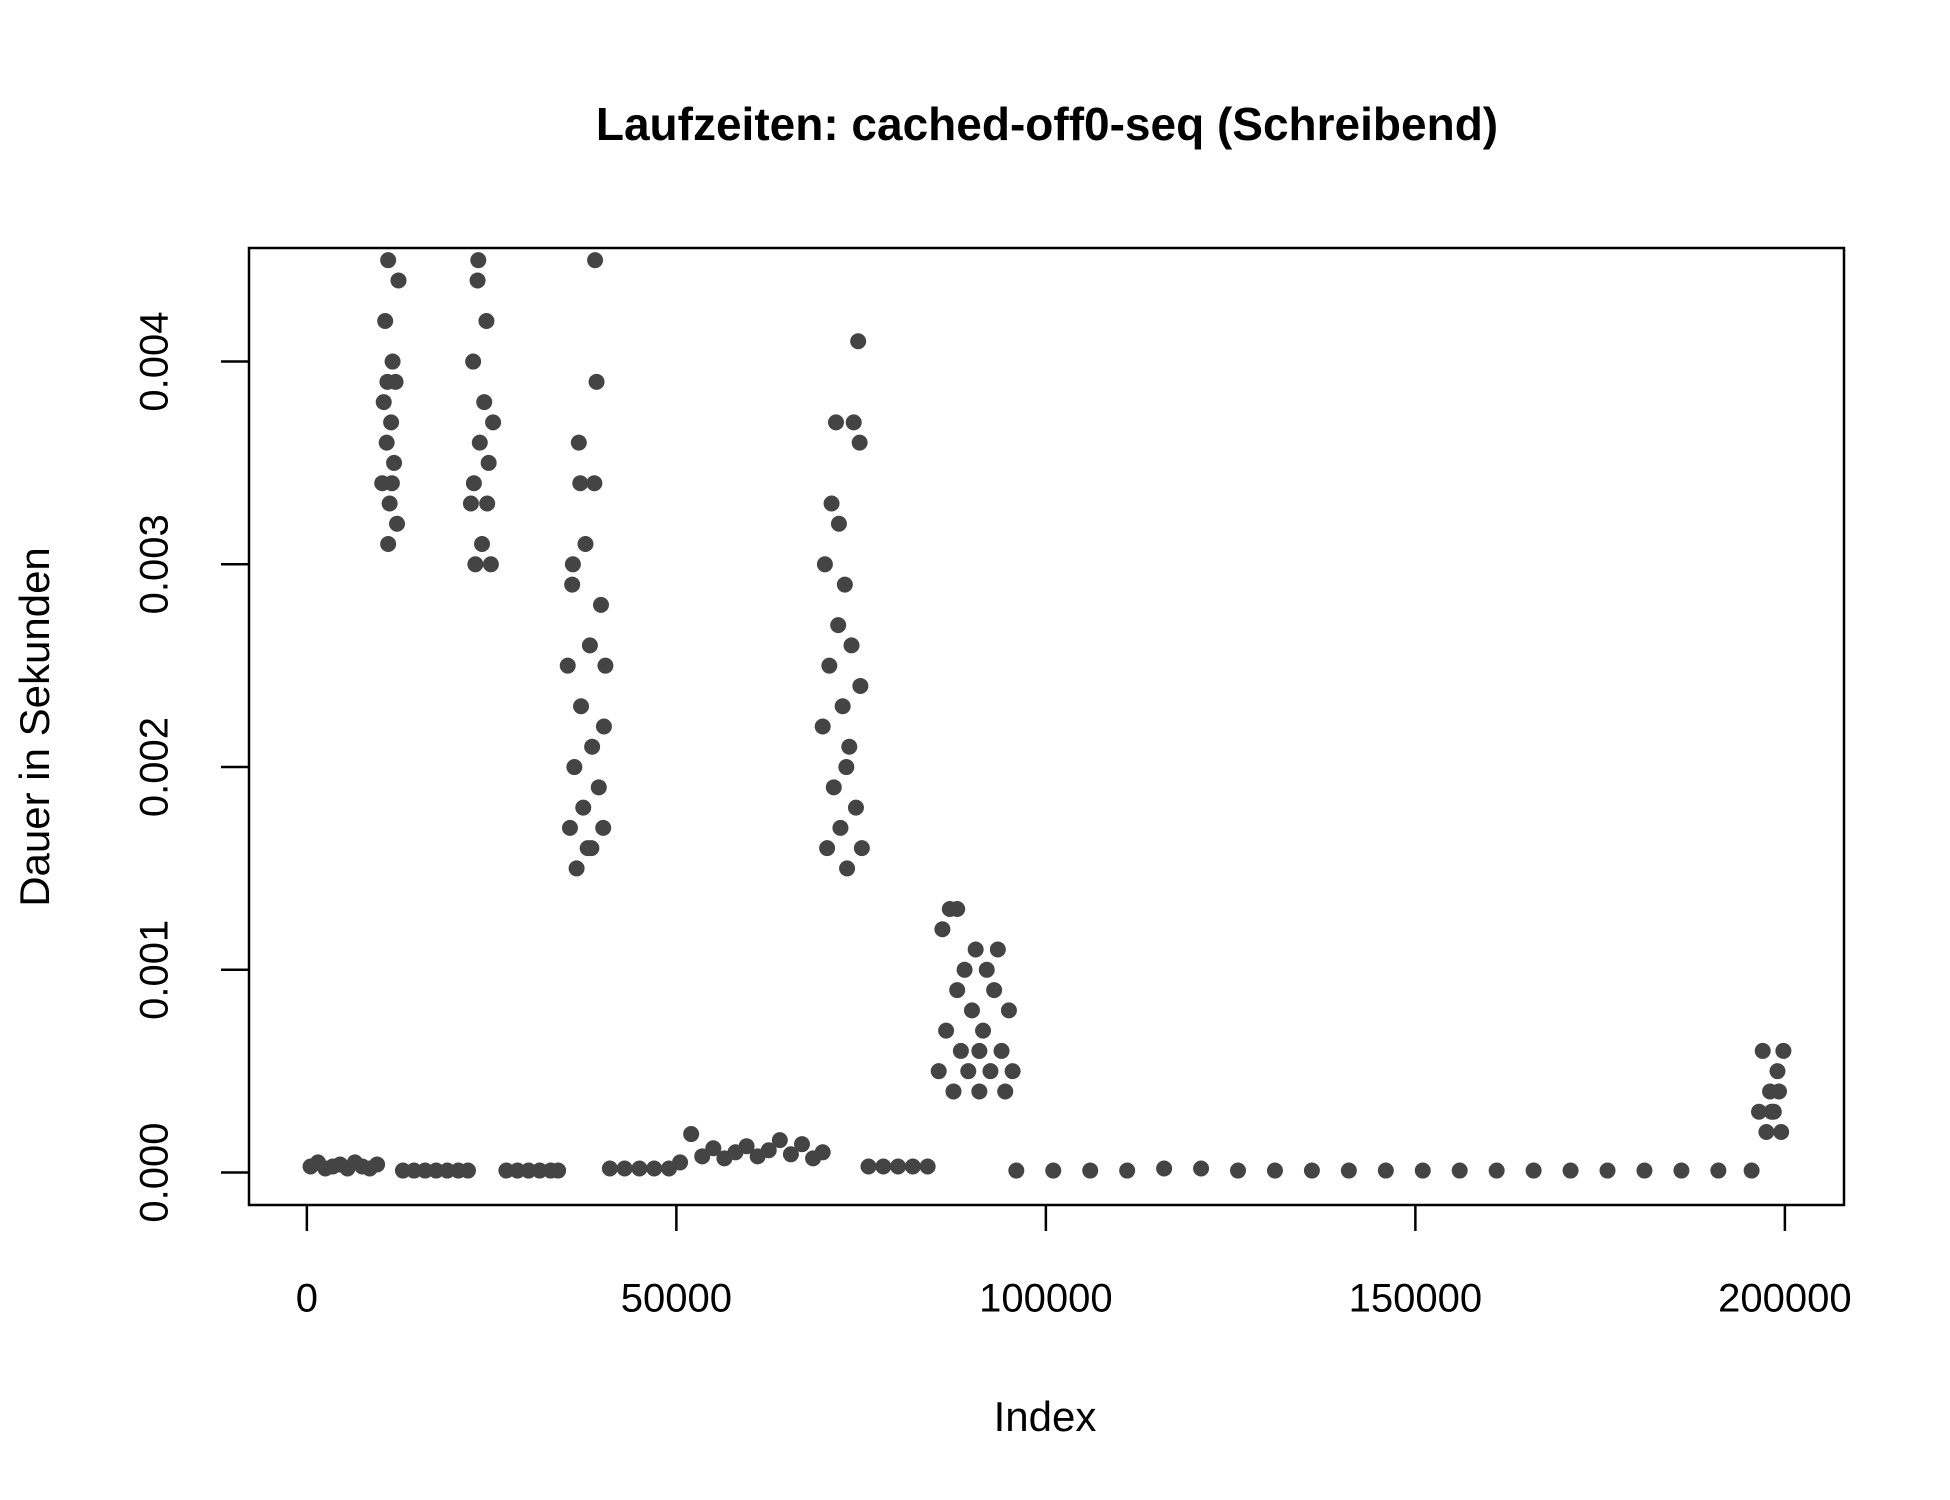 This screenshot has height=1500, width=1950. I want to click on x-tick-label: 0, so click(307, 1299).